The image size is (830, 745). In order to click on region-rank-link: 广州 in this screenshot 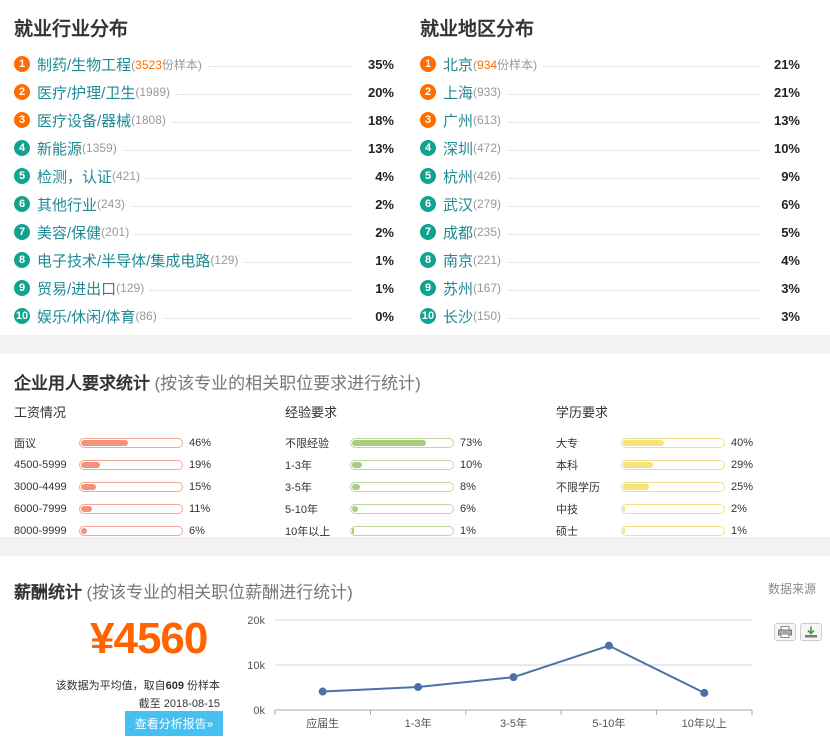, I will do `click(458, 121)`.